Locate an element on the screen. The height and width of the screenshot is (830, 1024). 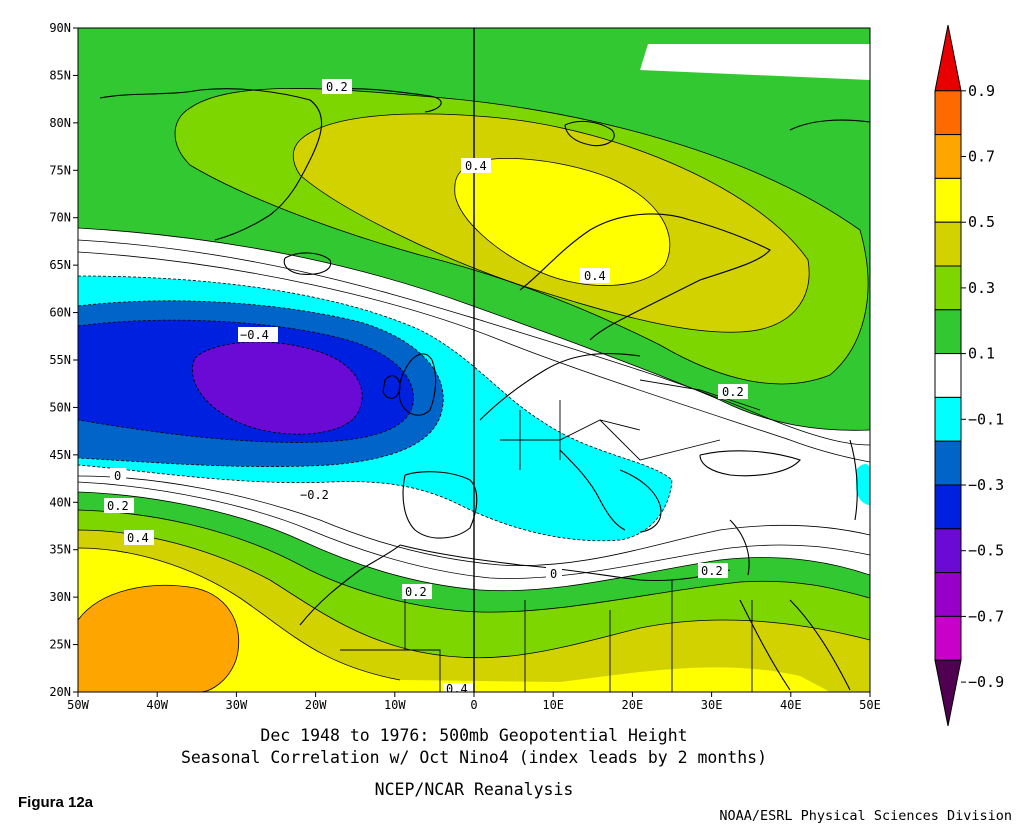
contour-label-3: 0.4 is located at coordinates (595, 276).